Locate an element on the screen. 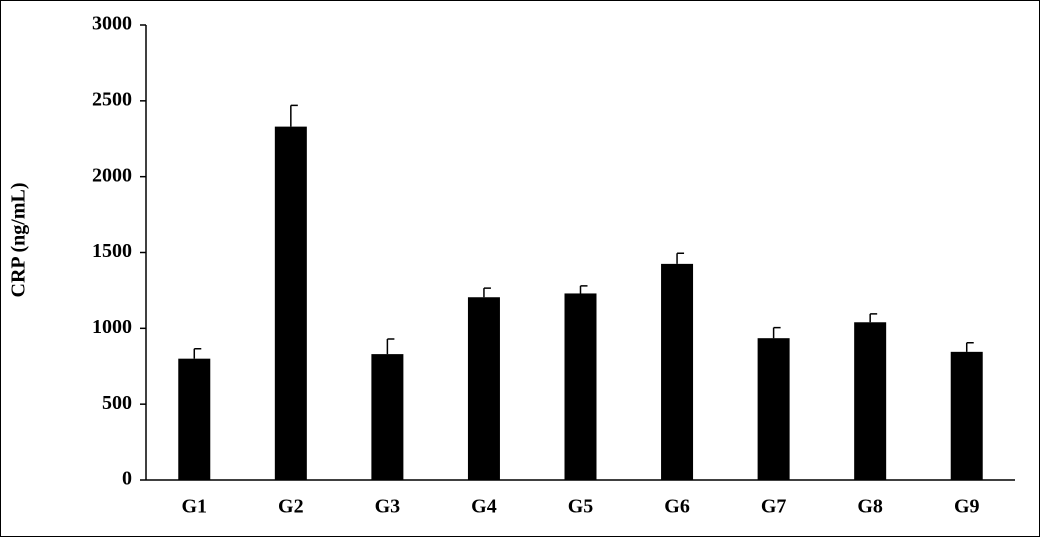  y-tick-label: 500 is located at coordinates (117, 403).